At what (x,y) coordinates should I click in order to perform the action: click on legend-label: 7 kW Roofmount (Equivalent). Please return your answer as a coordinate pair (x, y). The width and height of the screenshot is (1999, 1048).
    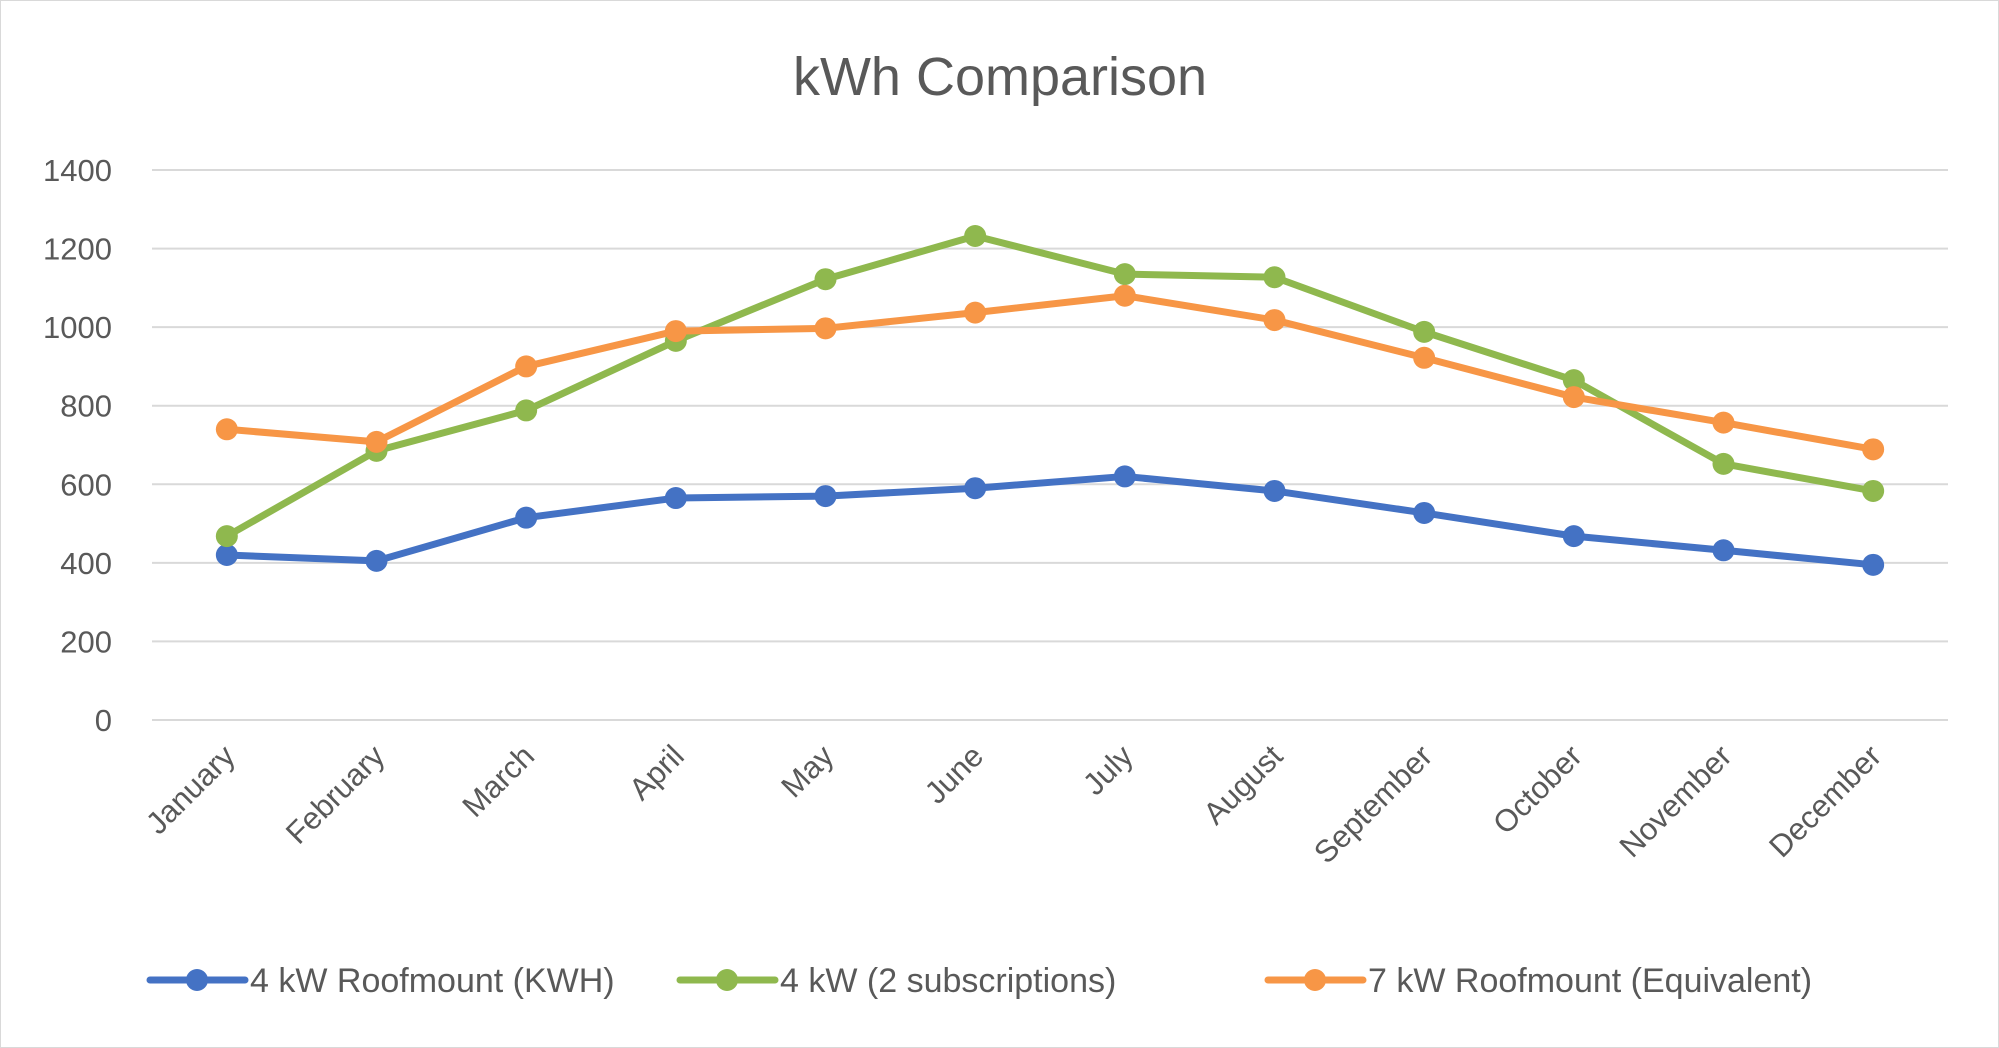
    Looking at the image, I should click on (1590, 981).